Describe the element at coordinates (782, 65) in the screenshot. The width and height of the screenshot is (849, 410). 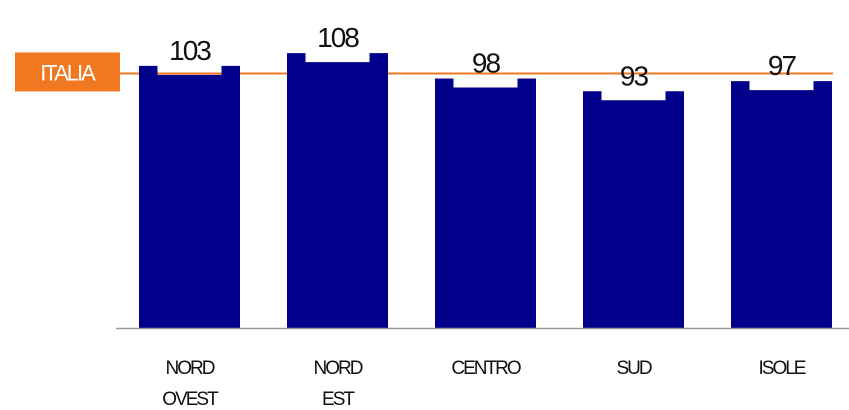
I see `value-label-4: 97` at that location.